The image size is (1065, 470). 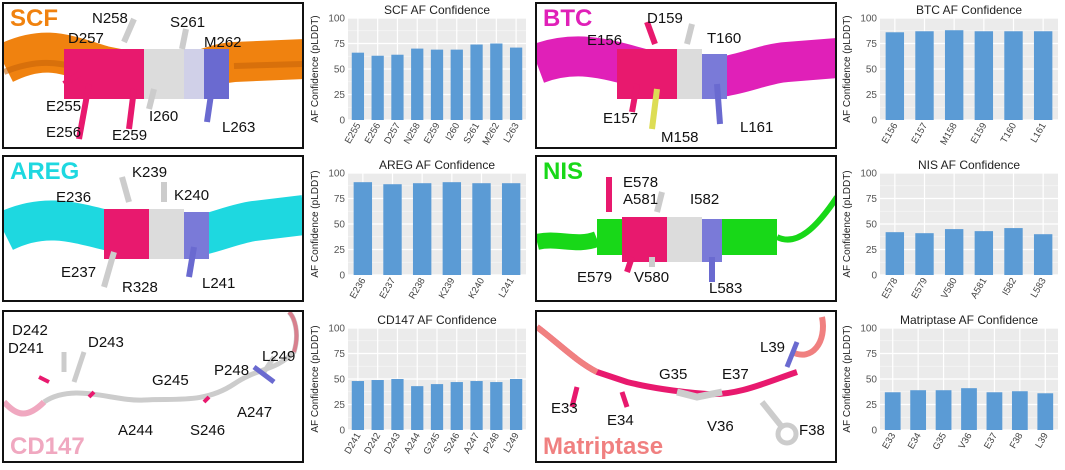 What do you see at coordinates (621, 118) in the screenshot?
I see `residue-label: E157` at bounding box center [621, 118].